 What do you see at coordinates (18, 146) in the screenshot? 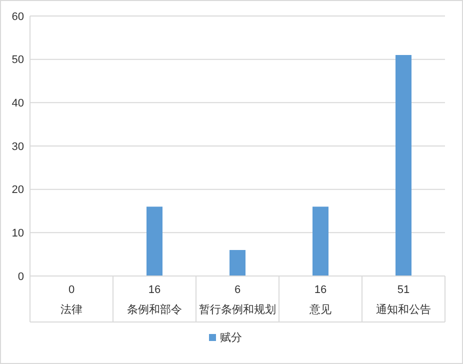
I see `y-tick-label: 30` at bounding box center [18, 146].